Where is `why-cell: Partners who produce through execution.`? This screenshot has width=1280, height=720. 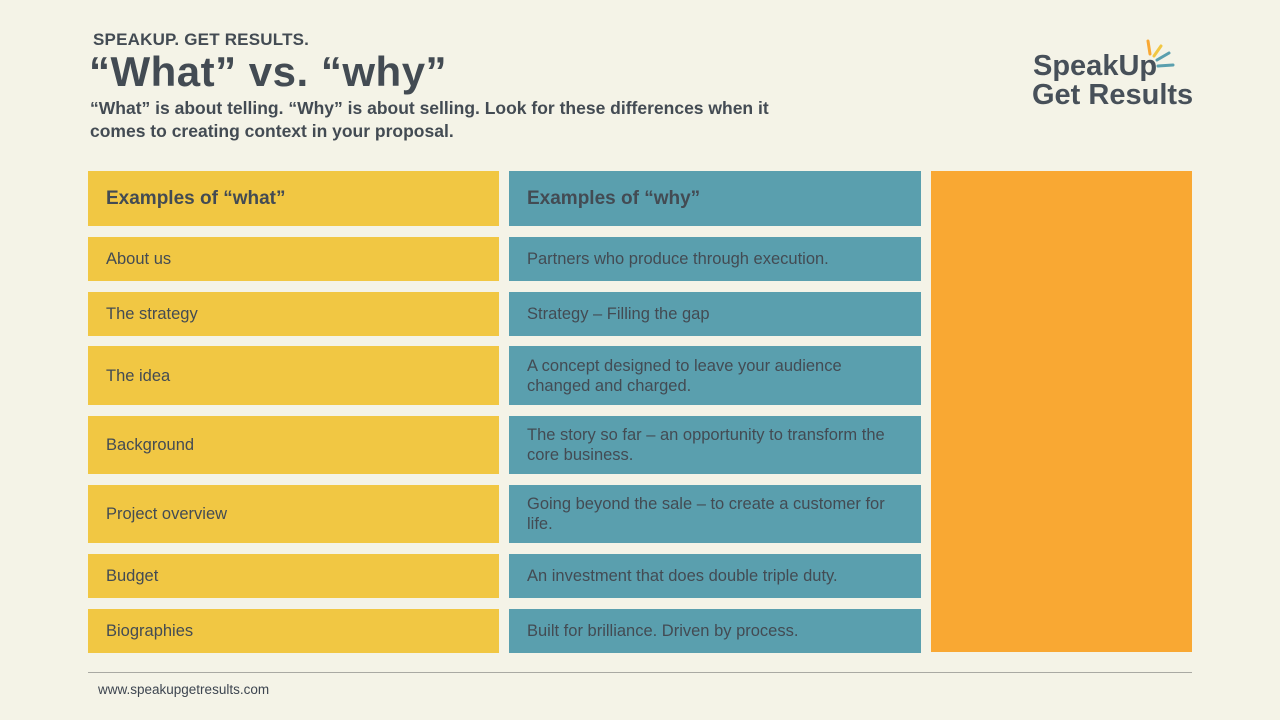
why-cell: Partners who produce through execution. is located at coordinates (715, 259).